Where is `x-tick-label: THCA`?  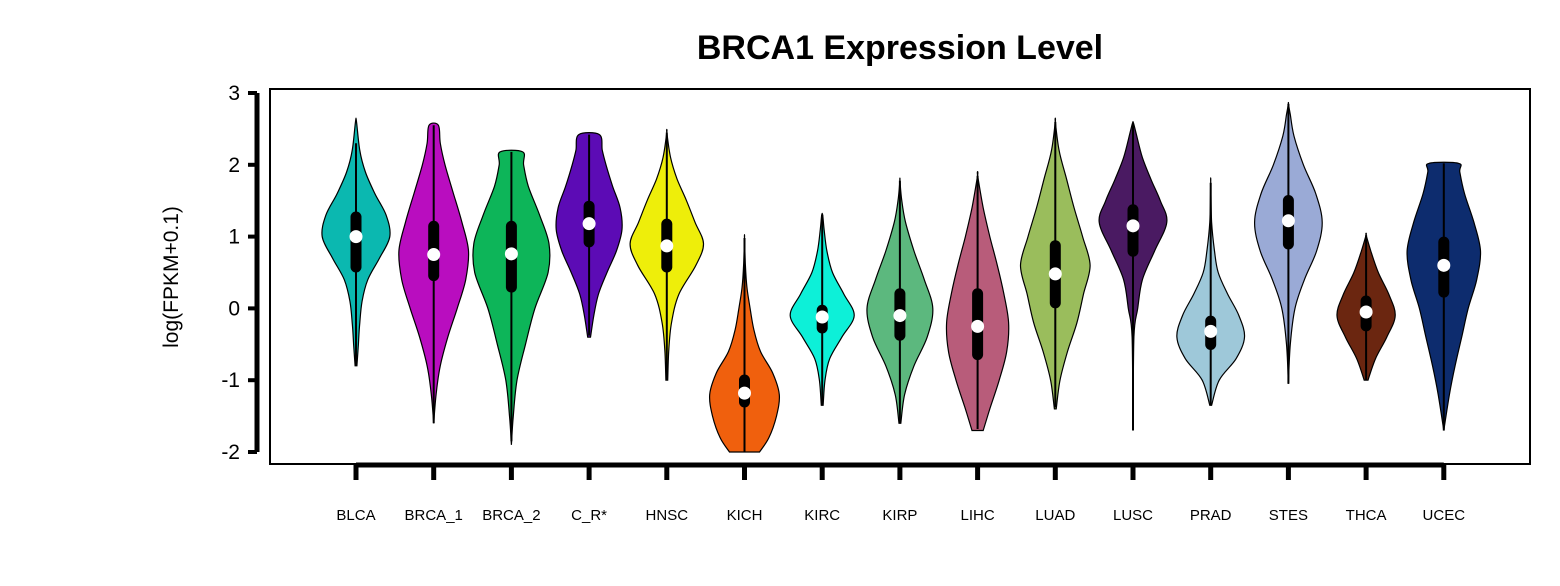
x-tick-label: THCA is located at coordinates (1366, 515).